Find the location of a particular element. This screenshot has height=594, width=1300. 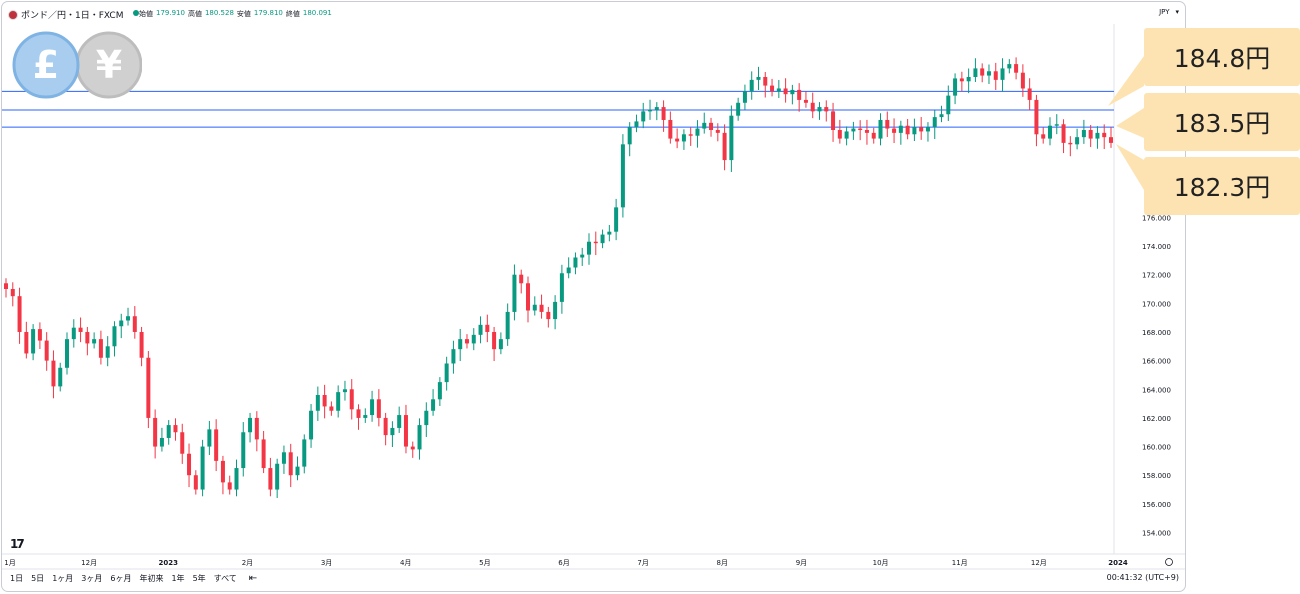

range-button-6: 1年 is located at coordinates (178, 578).